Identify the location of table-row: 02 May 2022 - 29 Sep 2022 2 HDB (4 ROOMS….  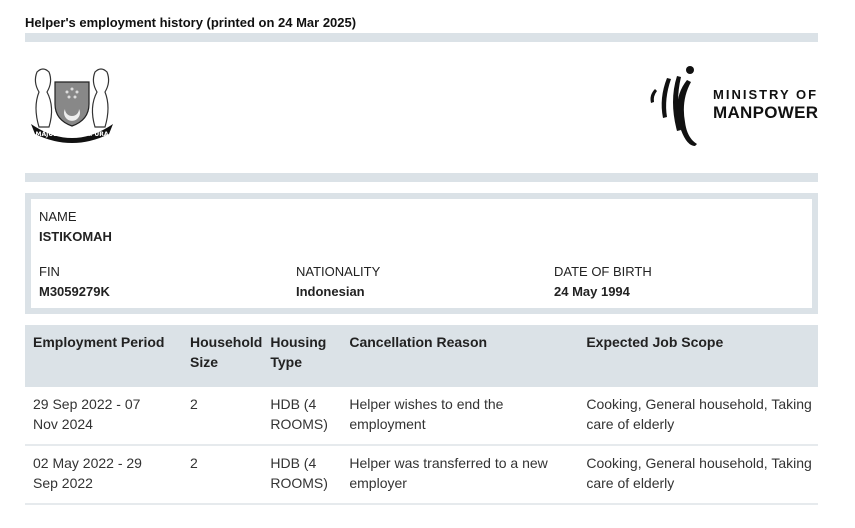
(421, 475).